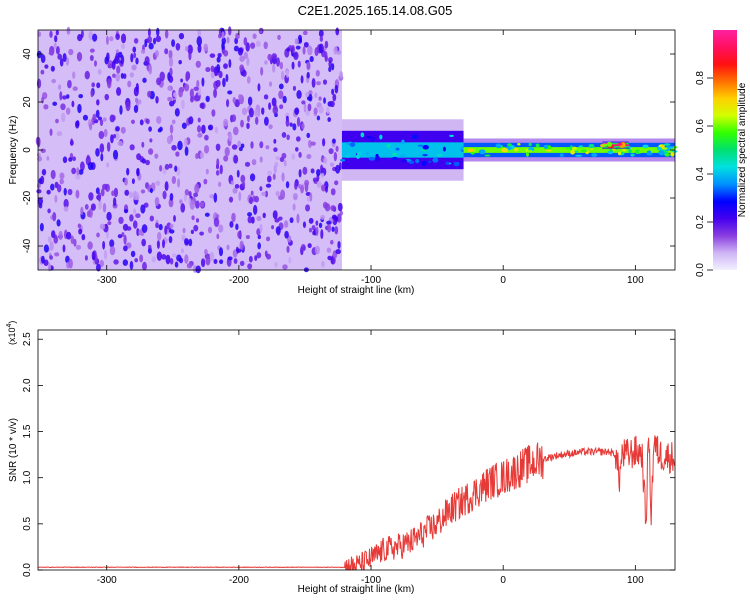  I want to click on colorbar-tick-label: 0.2, so click(700, 222).